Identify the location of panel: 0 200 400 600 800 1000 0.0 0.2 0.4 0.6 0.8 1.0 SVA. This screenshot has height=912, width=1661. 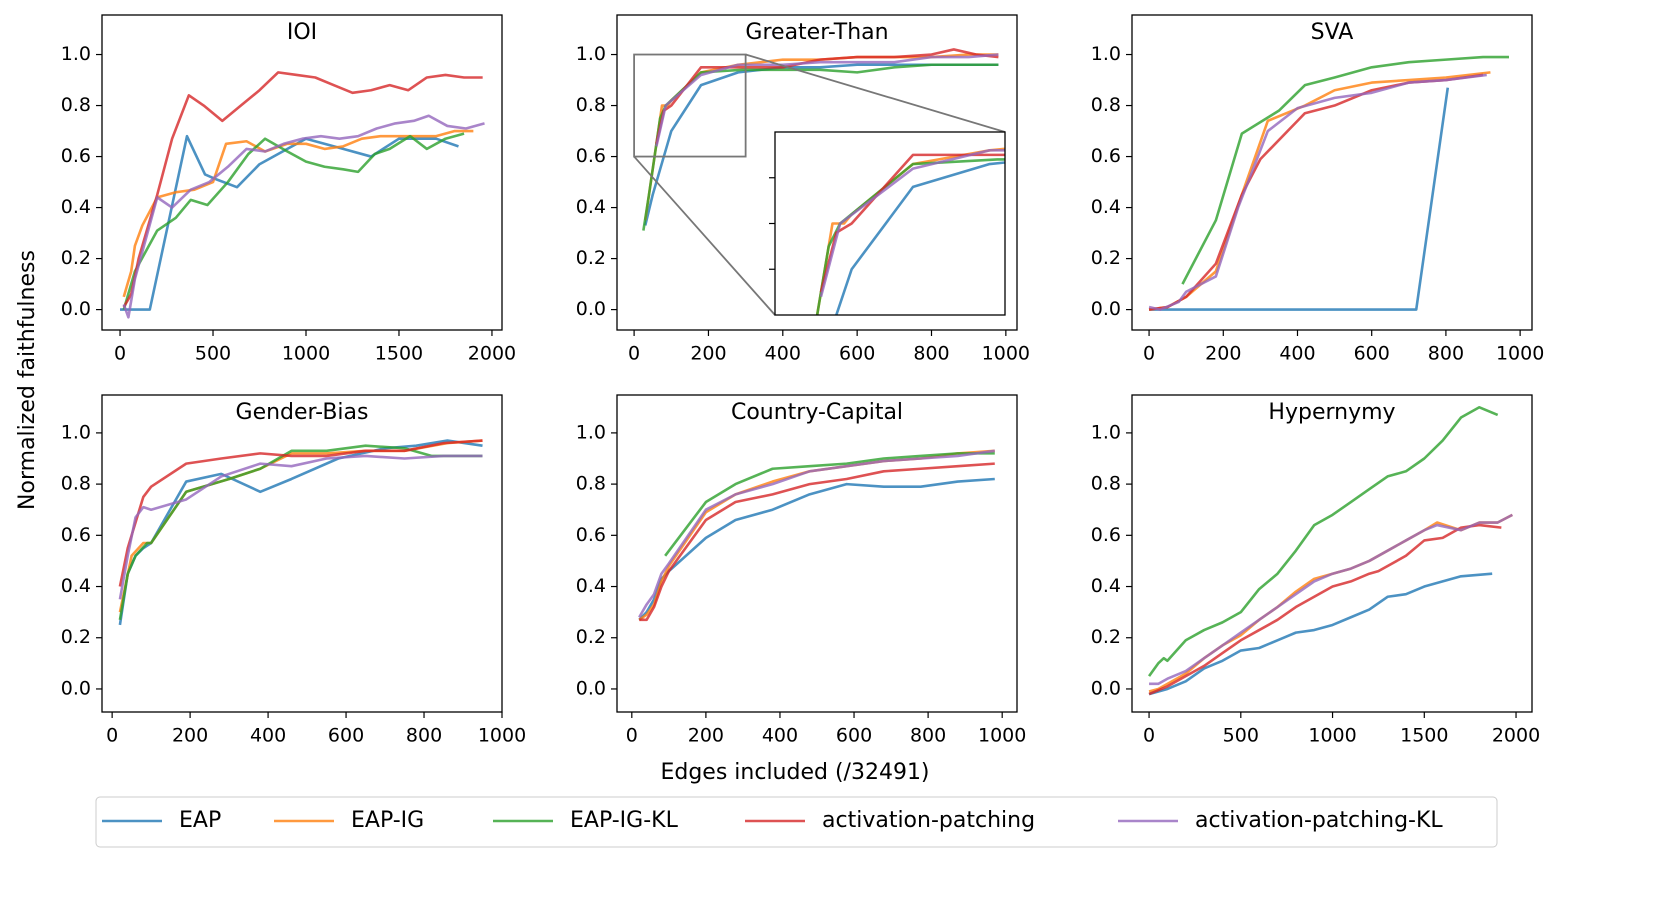
(1317, 189).